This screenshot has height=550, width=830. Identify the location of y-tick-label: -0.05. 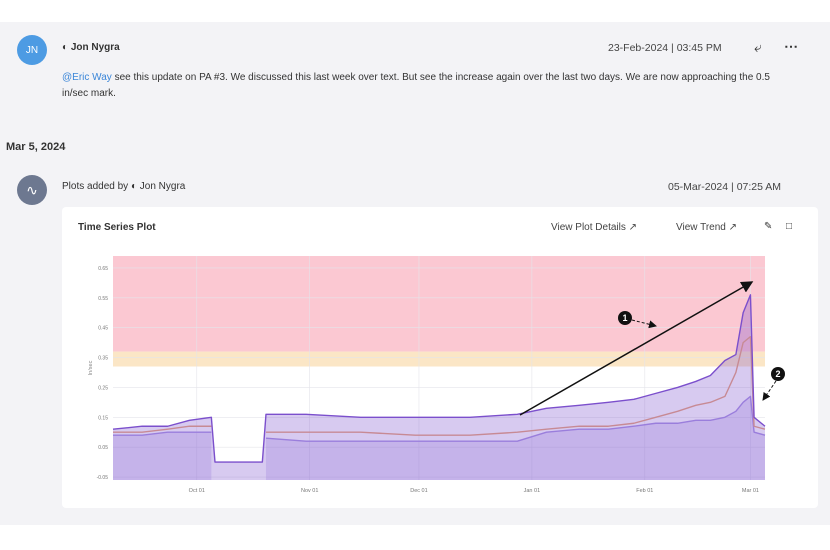
(103, 478).